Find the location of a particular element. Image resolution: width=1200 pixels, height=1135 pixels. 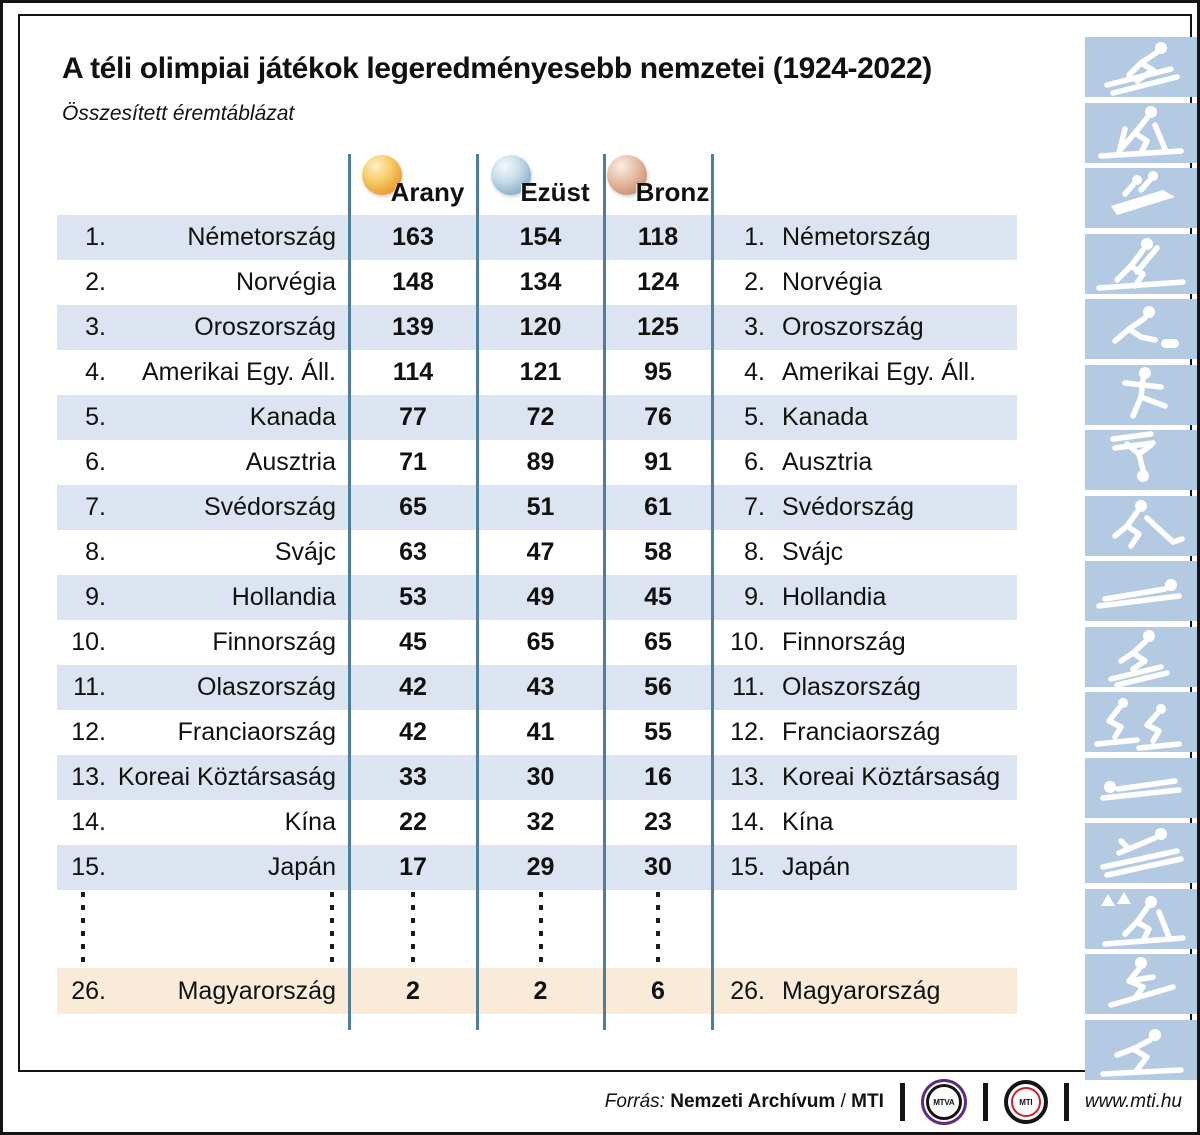

country-cell: Franciaország is located at coordinates (256, 732).